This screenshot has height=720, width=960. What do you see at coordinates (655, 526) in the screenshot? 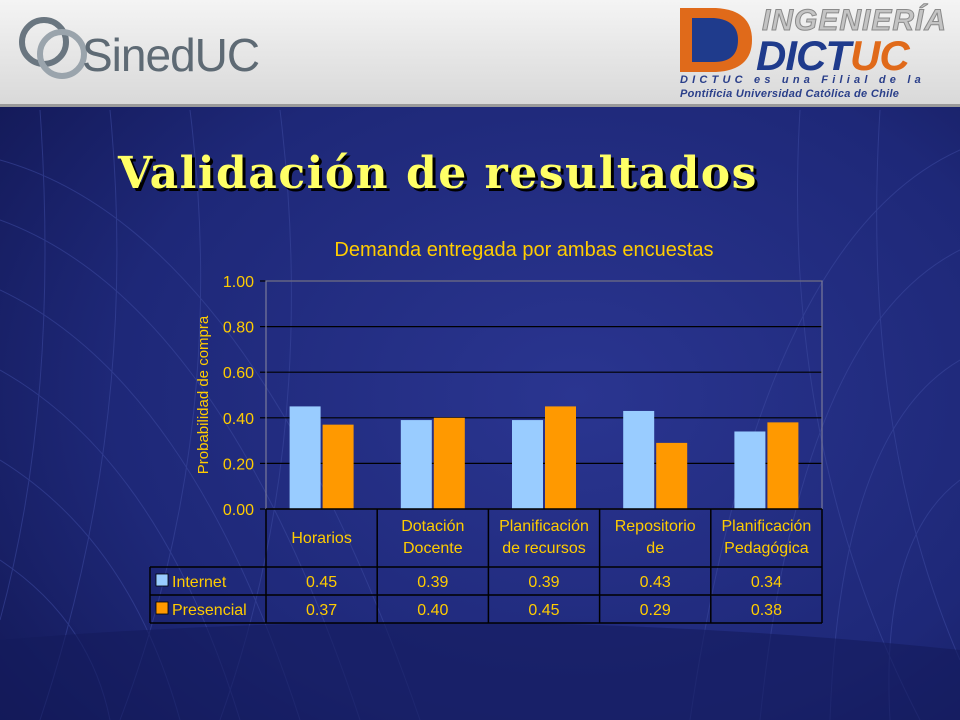
I see `category-label: Repositorio` at bounding box center [655, 526].